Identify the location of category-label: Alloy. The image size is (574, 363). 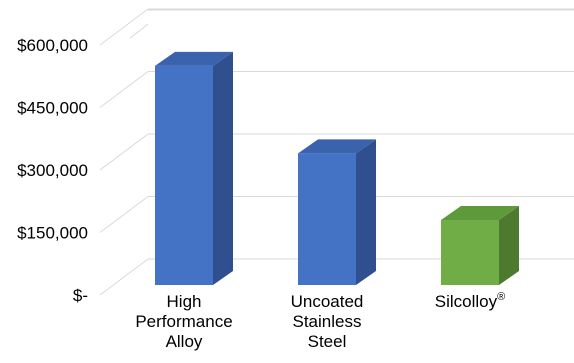
(184, 341).